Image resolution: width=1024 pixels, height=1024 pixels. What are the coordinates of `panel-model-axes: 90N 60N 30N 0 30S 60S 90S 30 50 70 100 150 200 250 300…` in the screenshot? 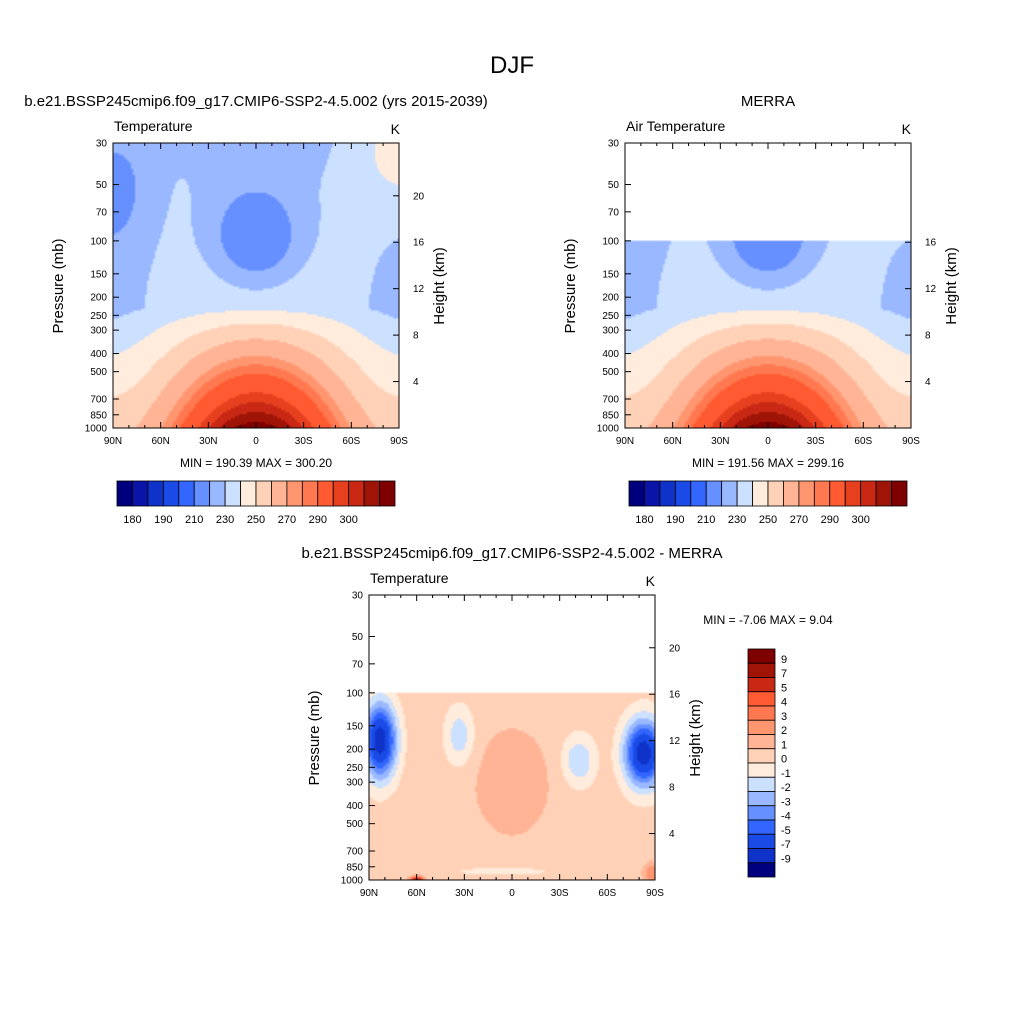 It's located at (255, 293).